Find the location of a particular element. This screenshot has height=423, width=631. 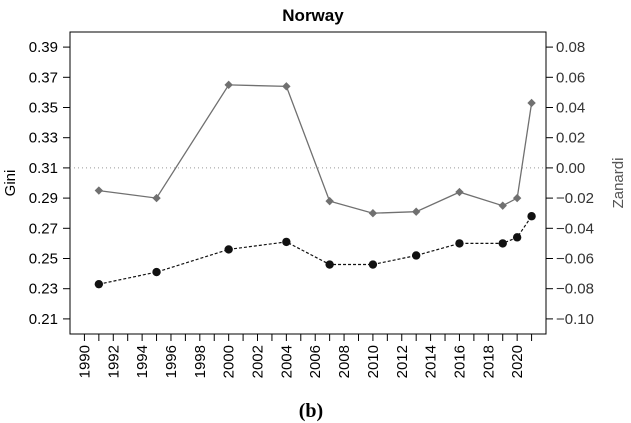

x-tick-label: 2014 is located at coordinates (431, 361).